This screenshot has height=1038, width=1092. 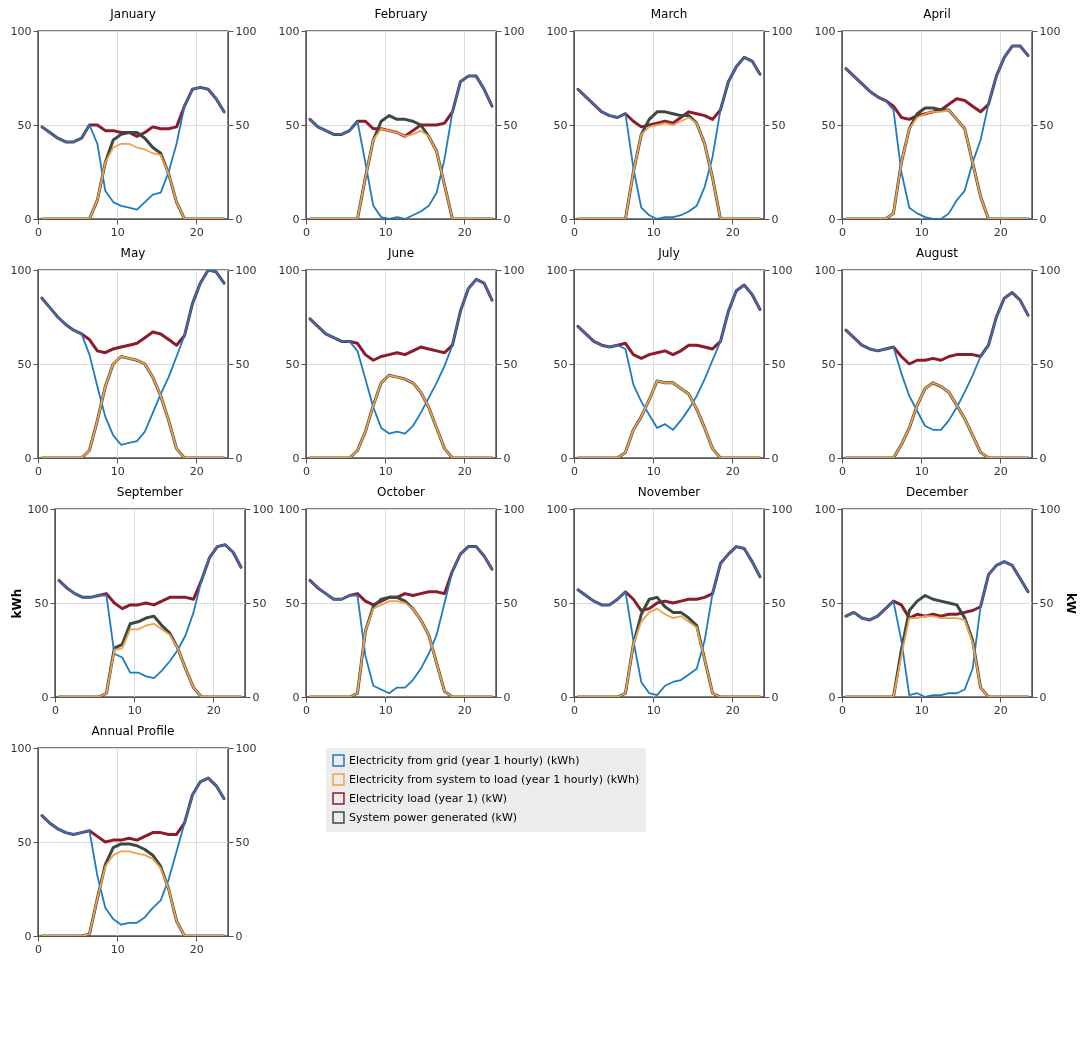 What do you see at coordinates (494, 779) in the screenshot?
I see `legend-label: Electricity from system to load (year 1 hourly) (kWh)` at bounding box center [494, 779].